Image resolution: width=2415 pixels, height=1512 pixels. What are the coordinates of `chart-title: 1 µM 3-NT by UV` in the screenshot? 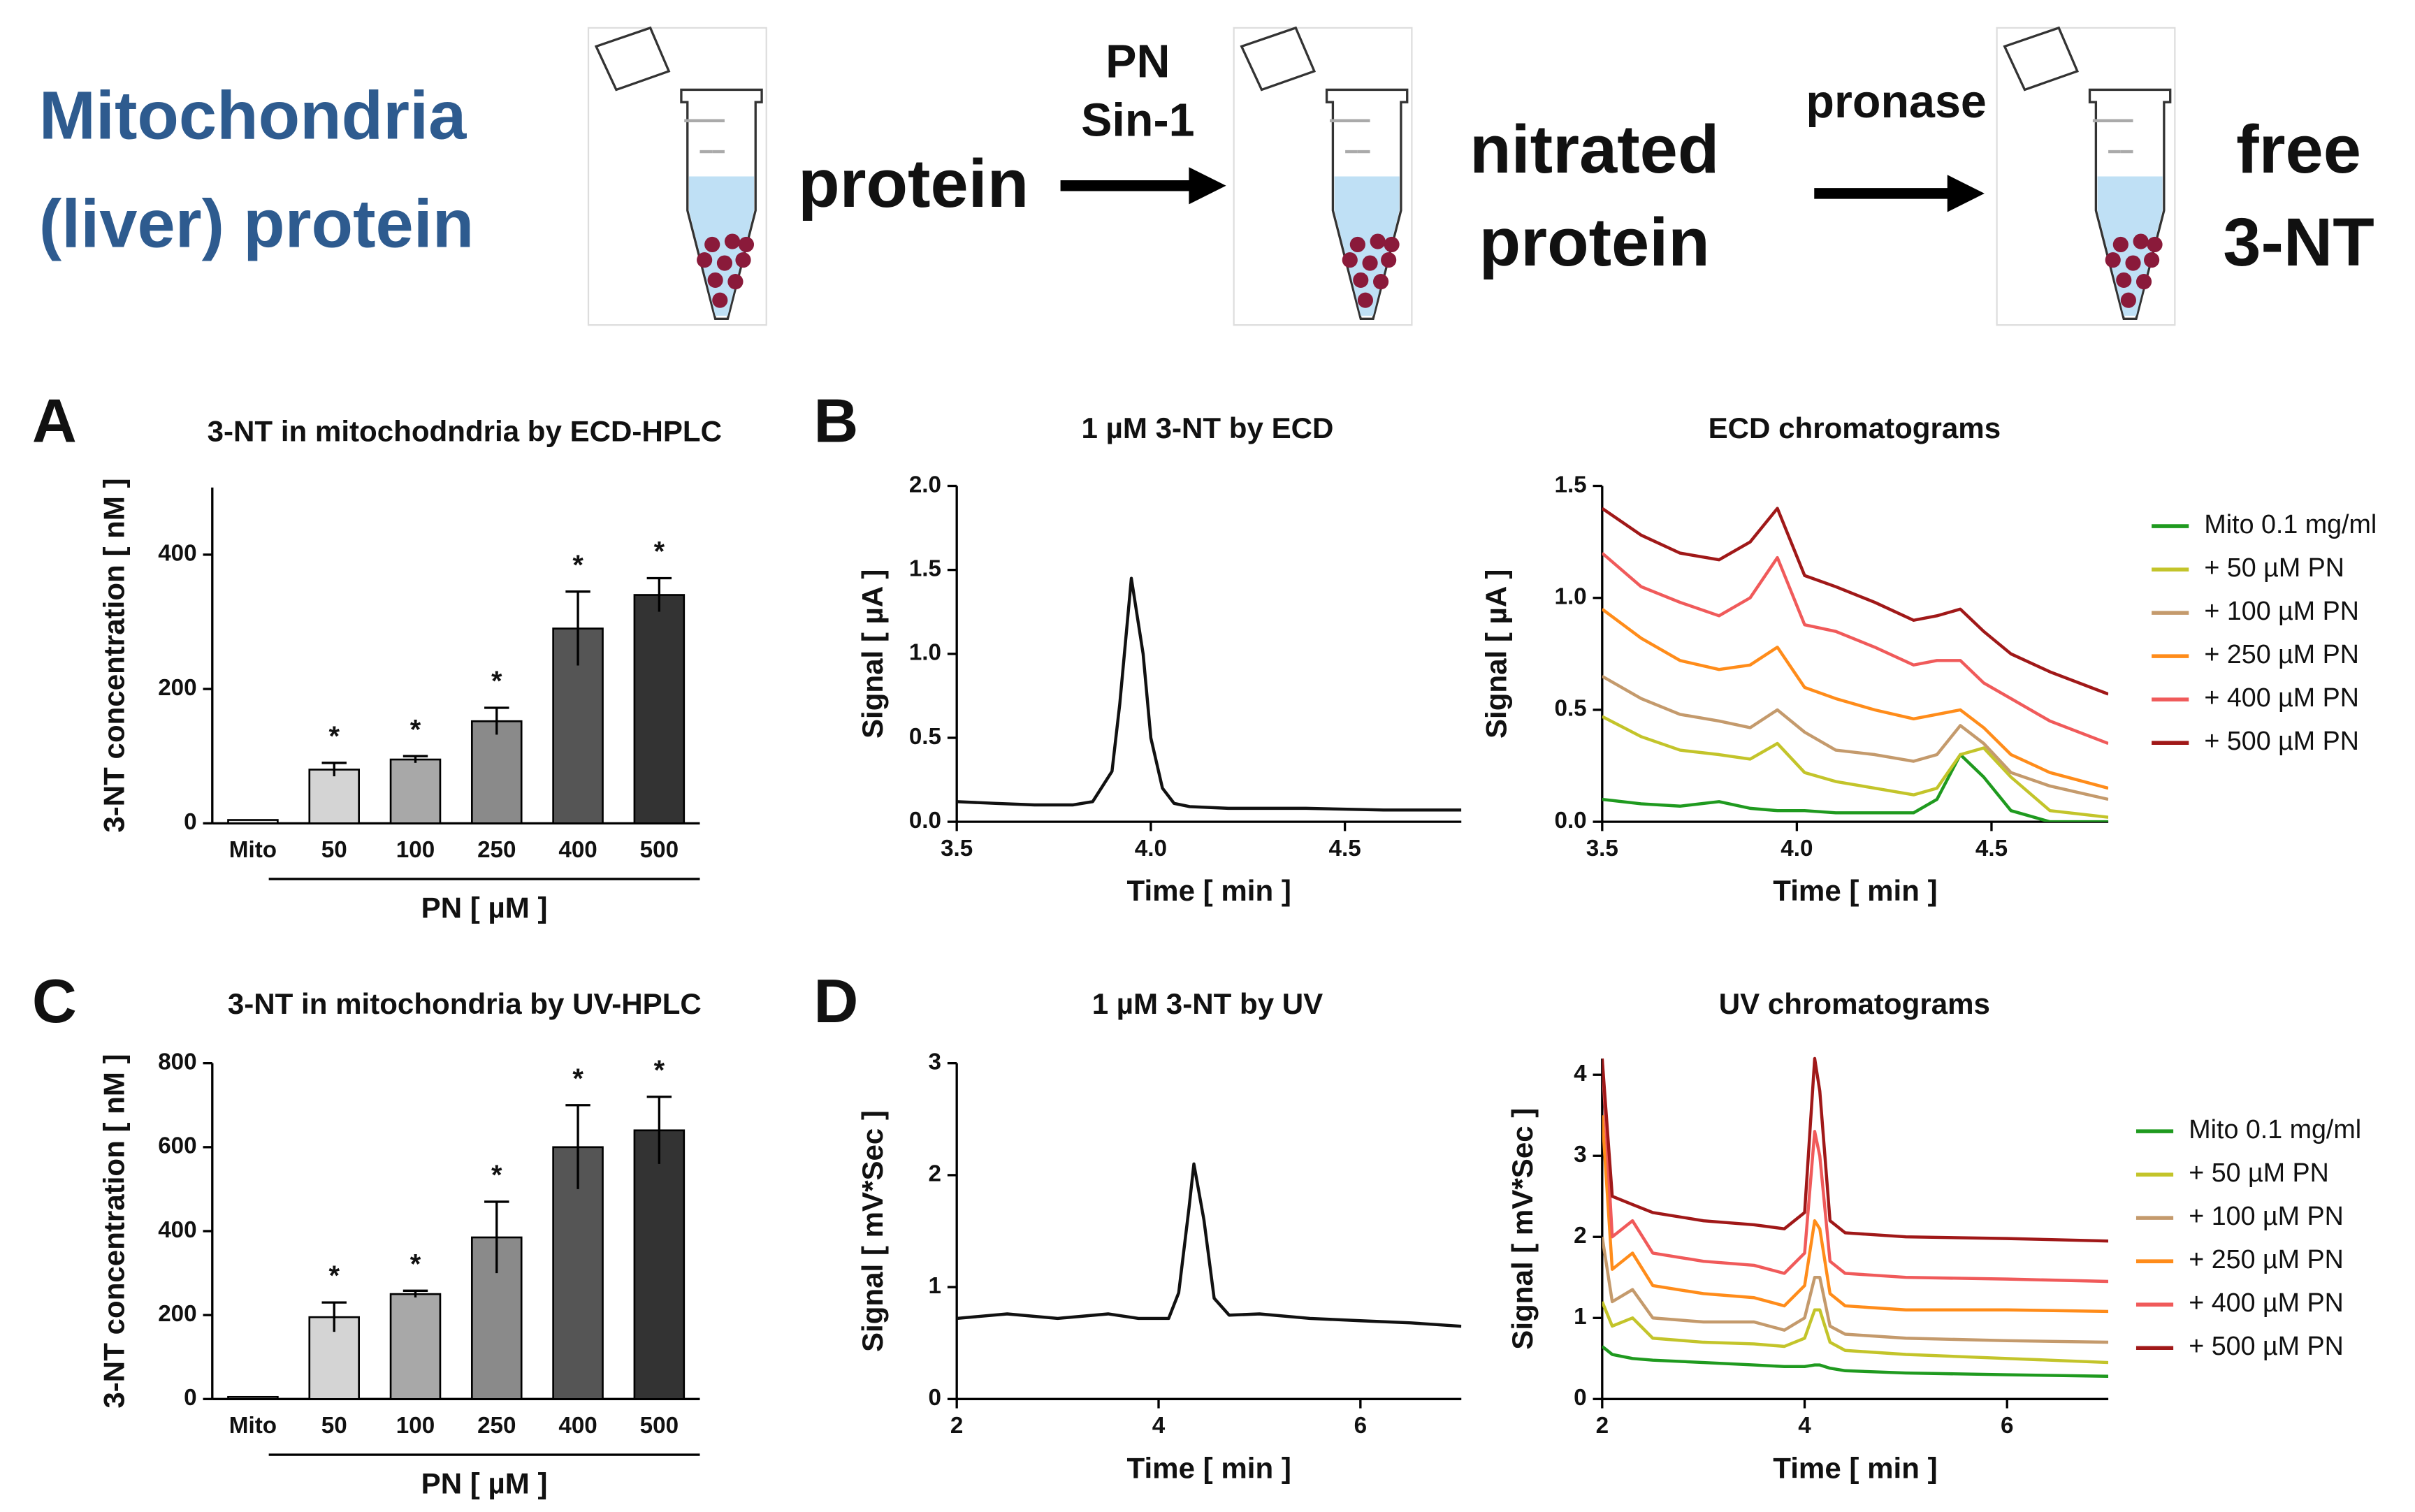 It's located at (1207, 1003).